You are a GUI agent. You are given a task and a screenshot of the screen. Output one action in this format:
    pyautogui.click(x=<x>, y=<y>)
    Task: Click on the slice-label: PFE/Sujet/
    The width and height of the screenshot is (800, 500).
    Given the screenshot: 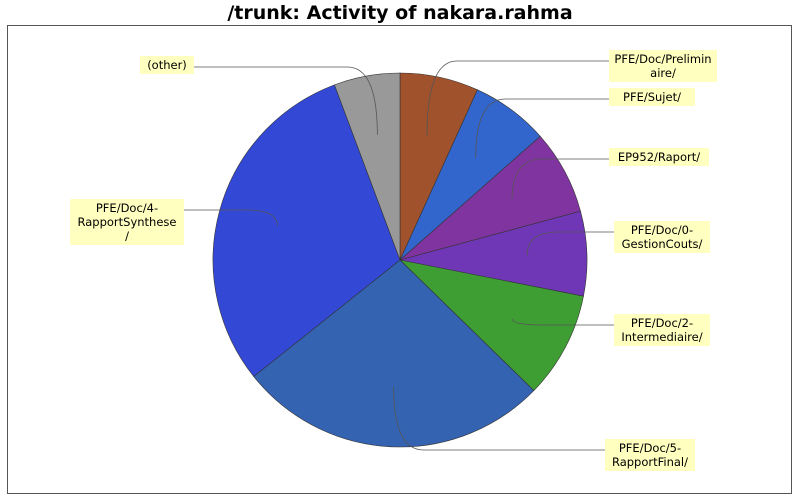 What is the action you would take?
    pyautogui.click(x=652, y=97)
    